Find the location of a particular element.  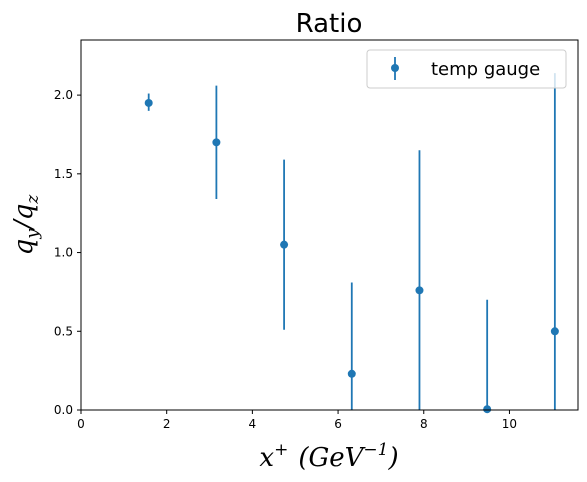

y-axis-label: qy/qz is located at coordinates (26, 225).